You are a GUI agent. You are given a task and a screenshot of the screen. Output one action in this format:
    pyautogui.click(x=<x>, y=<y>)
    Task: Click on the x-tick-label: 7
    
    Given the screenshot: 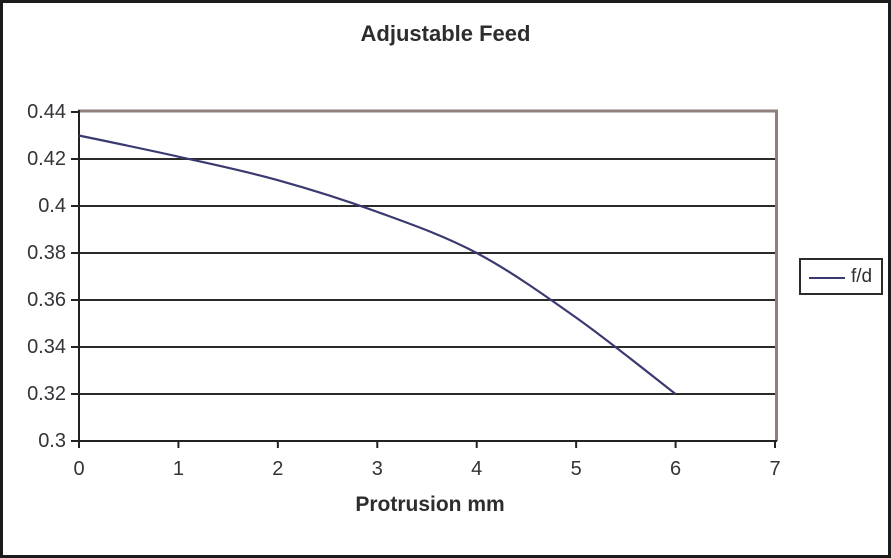 What is the action you would take?
    pyautogui.click(x=775, y=469)
    